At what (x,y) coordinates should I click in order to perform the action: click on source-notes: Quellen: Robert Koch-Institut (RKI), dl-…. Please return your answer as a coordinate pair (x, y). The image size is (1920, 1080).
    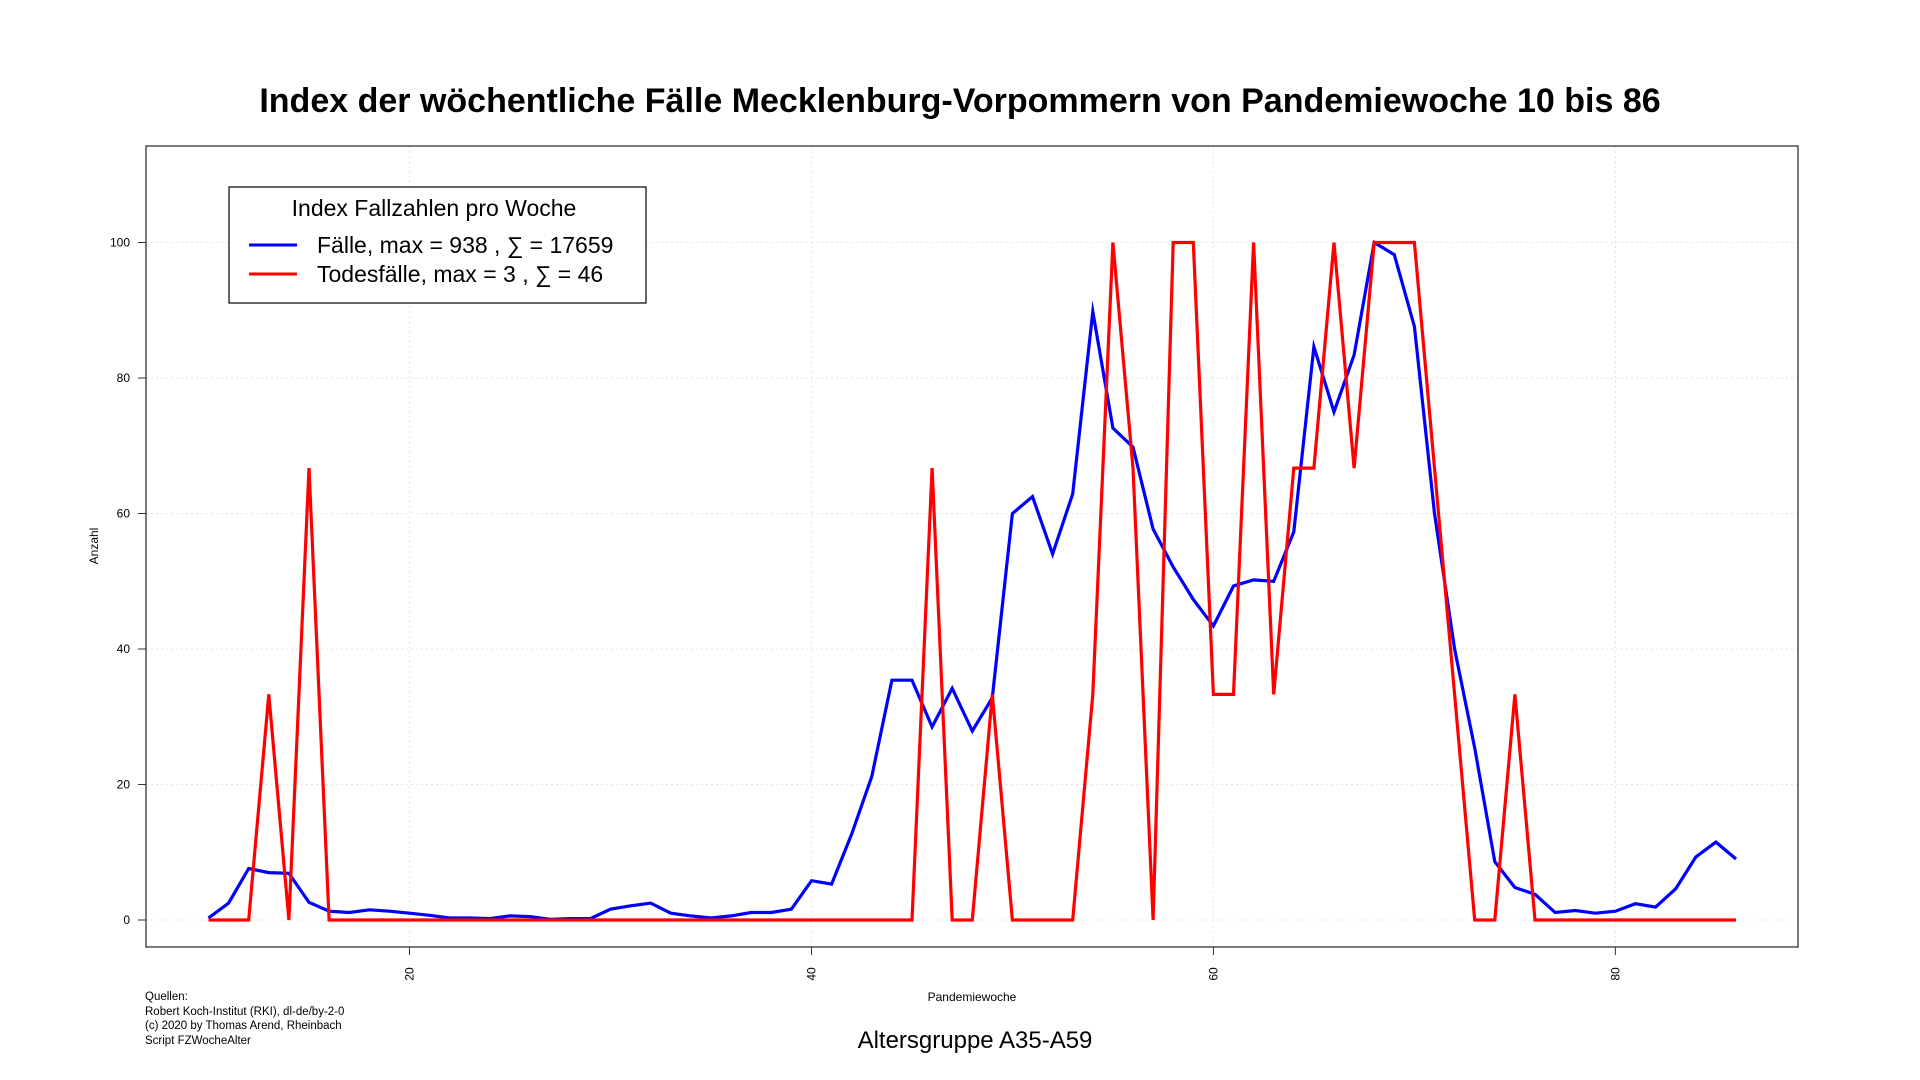
    Looking at the image, I should click on (244, 1019).